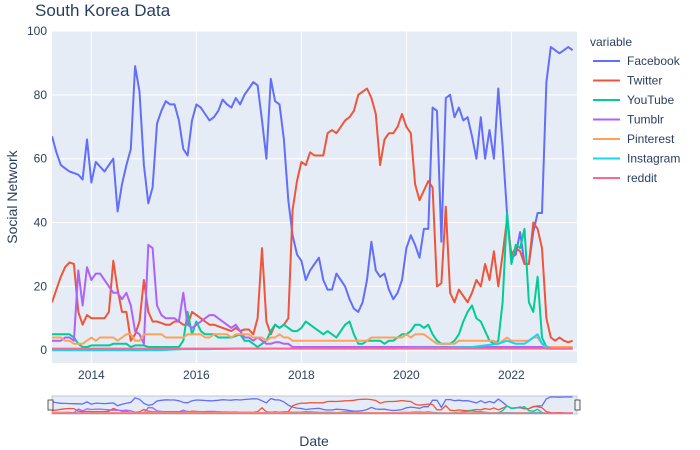 The width and height of the screenshot is (700, 450). I want to click on legend-title: variable, so click(611, 42).